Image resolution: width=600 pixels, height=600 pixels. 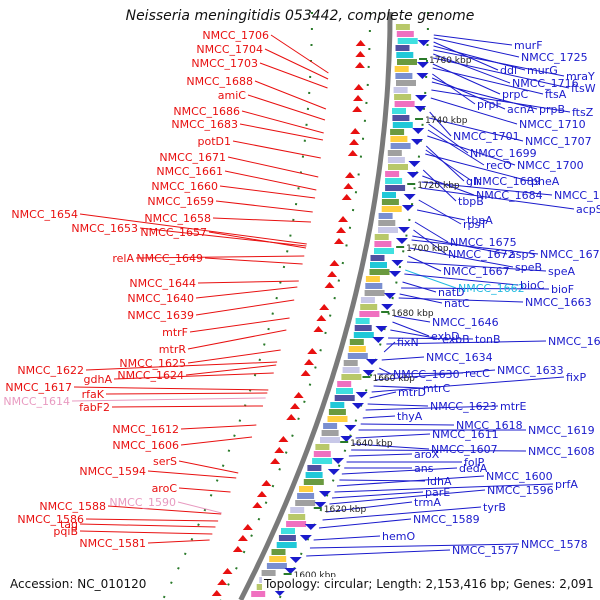 I want to click on gene-label-right: recO, so click(x=499, y=165).